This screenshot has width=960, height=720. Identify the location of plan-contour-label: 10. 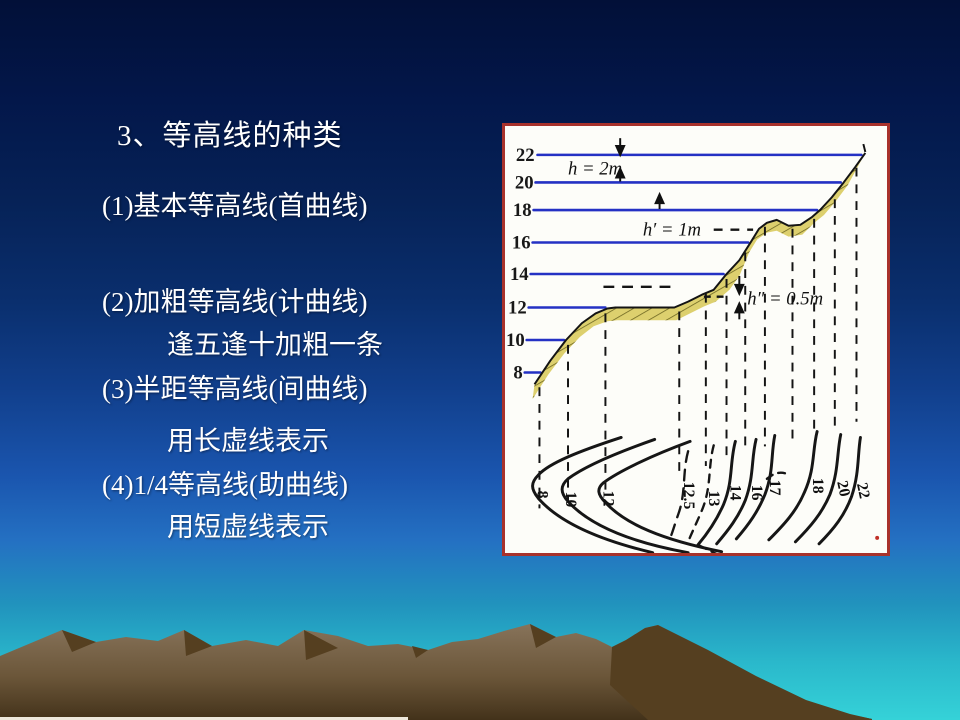
(570, 500).